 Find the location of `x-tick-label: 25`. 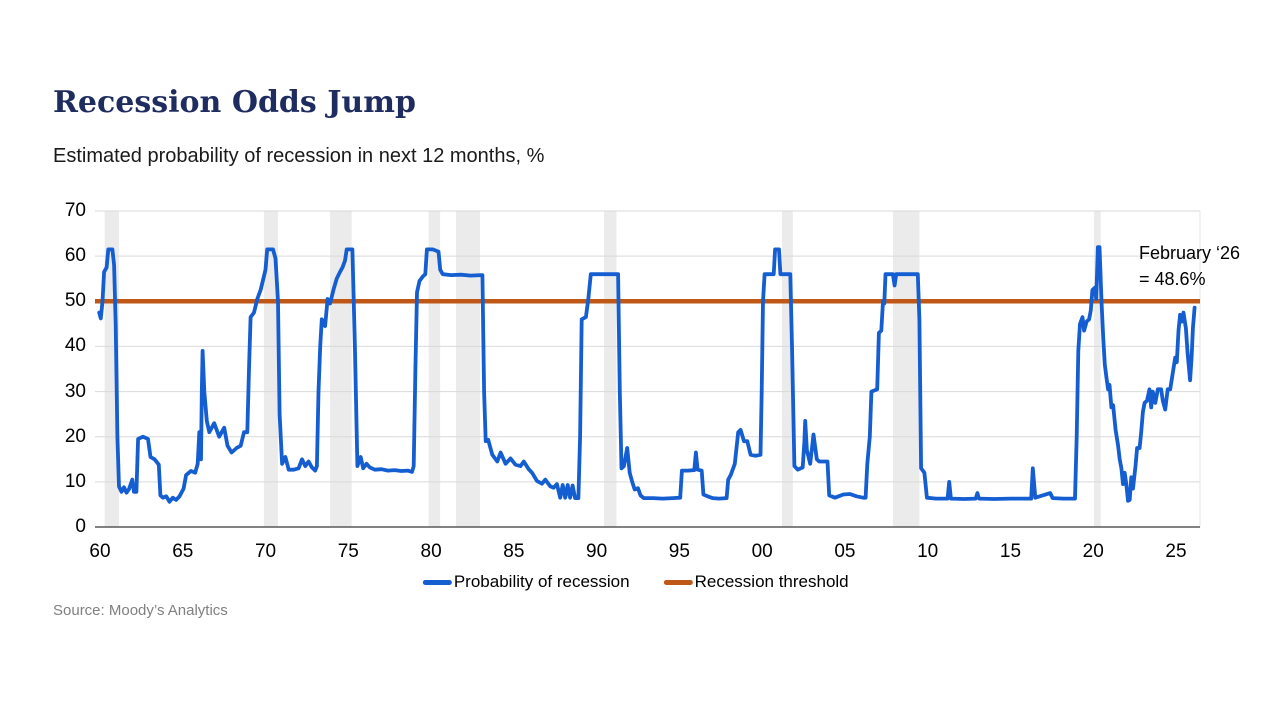

x-tick-label: 25 is located at coordinates (1176, 551).